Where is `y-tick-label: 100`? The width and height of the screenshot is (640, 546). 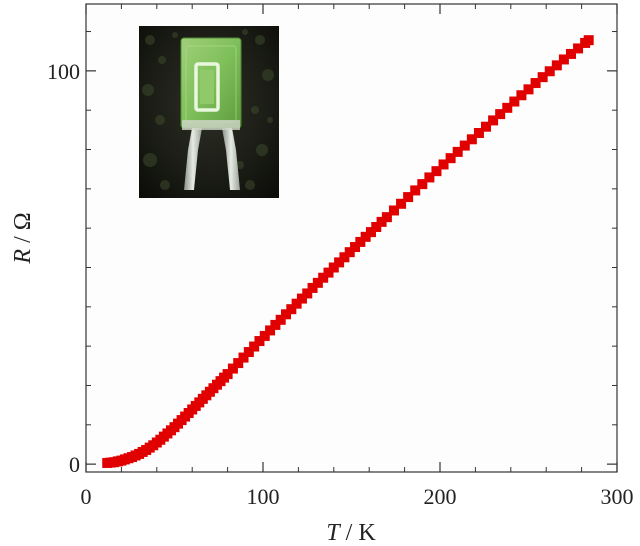 y-tick-label: 100 is located at coordinates (63, 71).